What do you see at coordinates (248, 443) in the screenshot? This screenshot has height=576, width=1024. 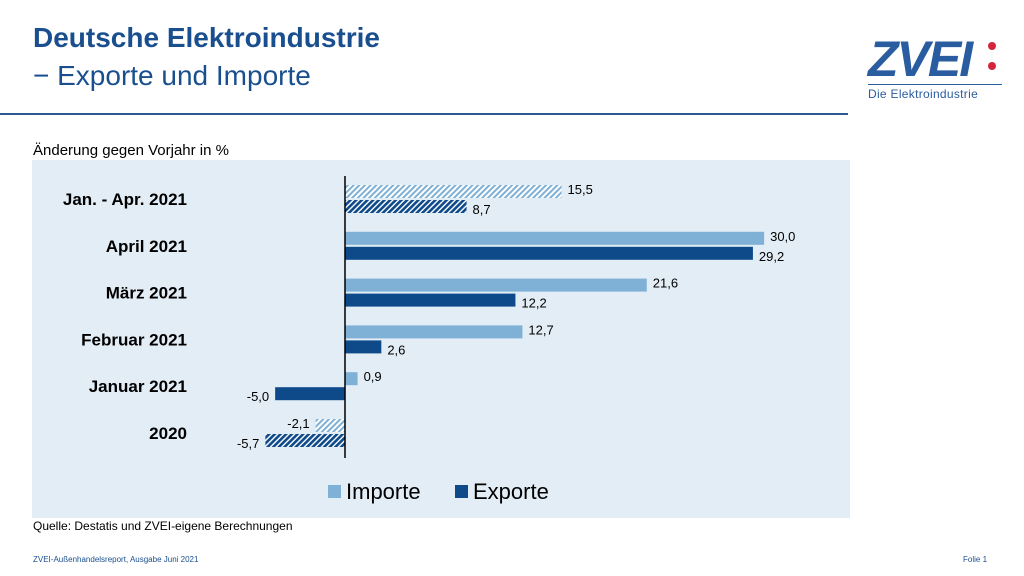 I see `data-label: -5,7` at bounding box center [248, 443].